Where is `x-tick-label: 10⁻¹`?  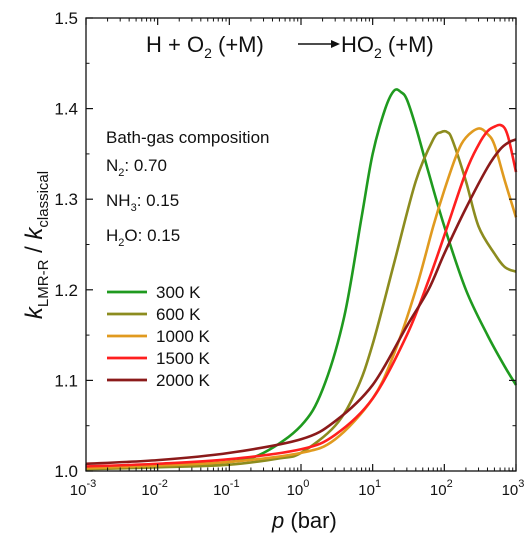 x-tick-label: 10⁻¹ is located at coordinates (226, 488).